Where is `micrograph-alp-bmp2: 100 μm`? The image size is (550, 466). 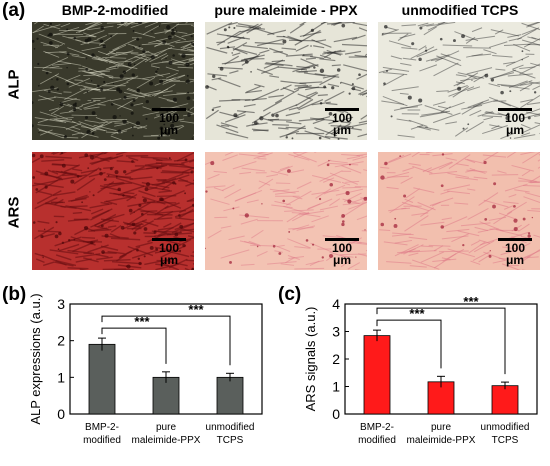 micrograph-alp-bmp2: 100 μm is located at coordinates (113, 81).